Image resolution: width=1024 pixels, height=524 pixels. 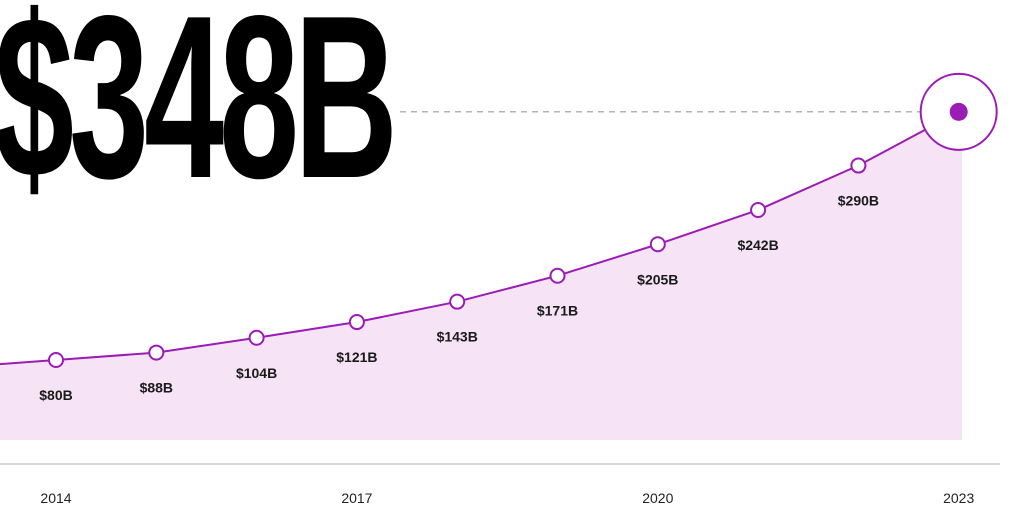 What do you see at coordinates (457, 337) in the screenshot?
I see `data-label: $143B` at bounding box center [457, 337].